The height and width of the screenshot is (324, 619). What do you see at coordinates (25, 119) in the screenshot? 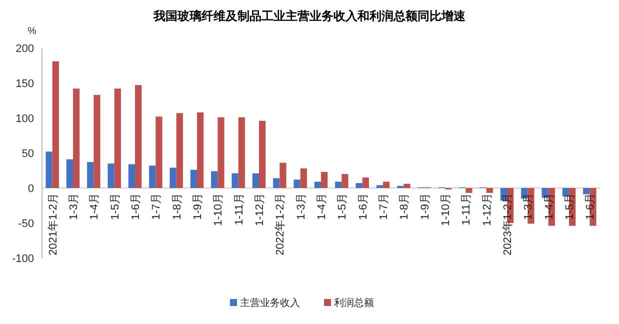
I see `y-tick-label: 100` at bounding box center [25, 119].